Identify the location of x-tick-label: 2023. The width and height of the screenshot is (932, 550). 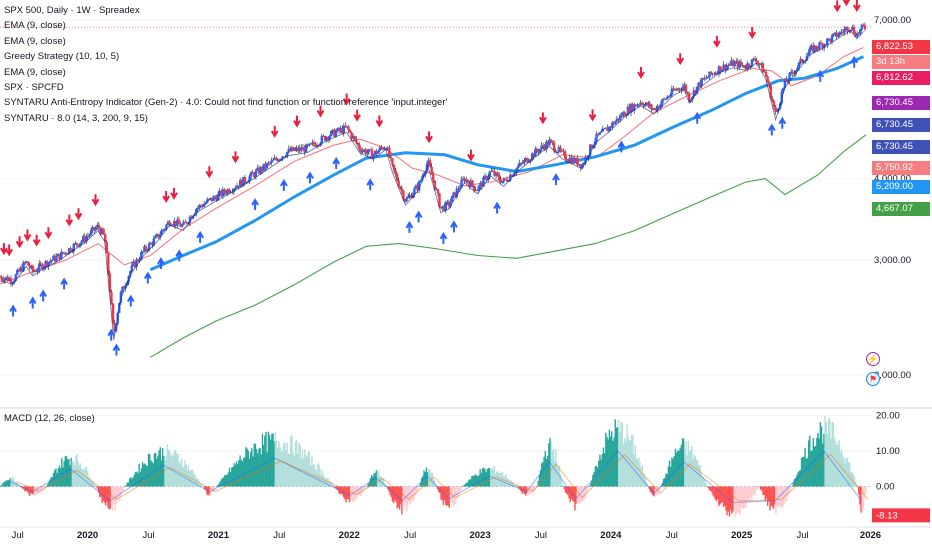
(479, 535).